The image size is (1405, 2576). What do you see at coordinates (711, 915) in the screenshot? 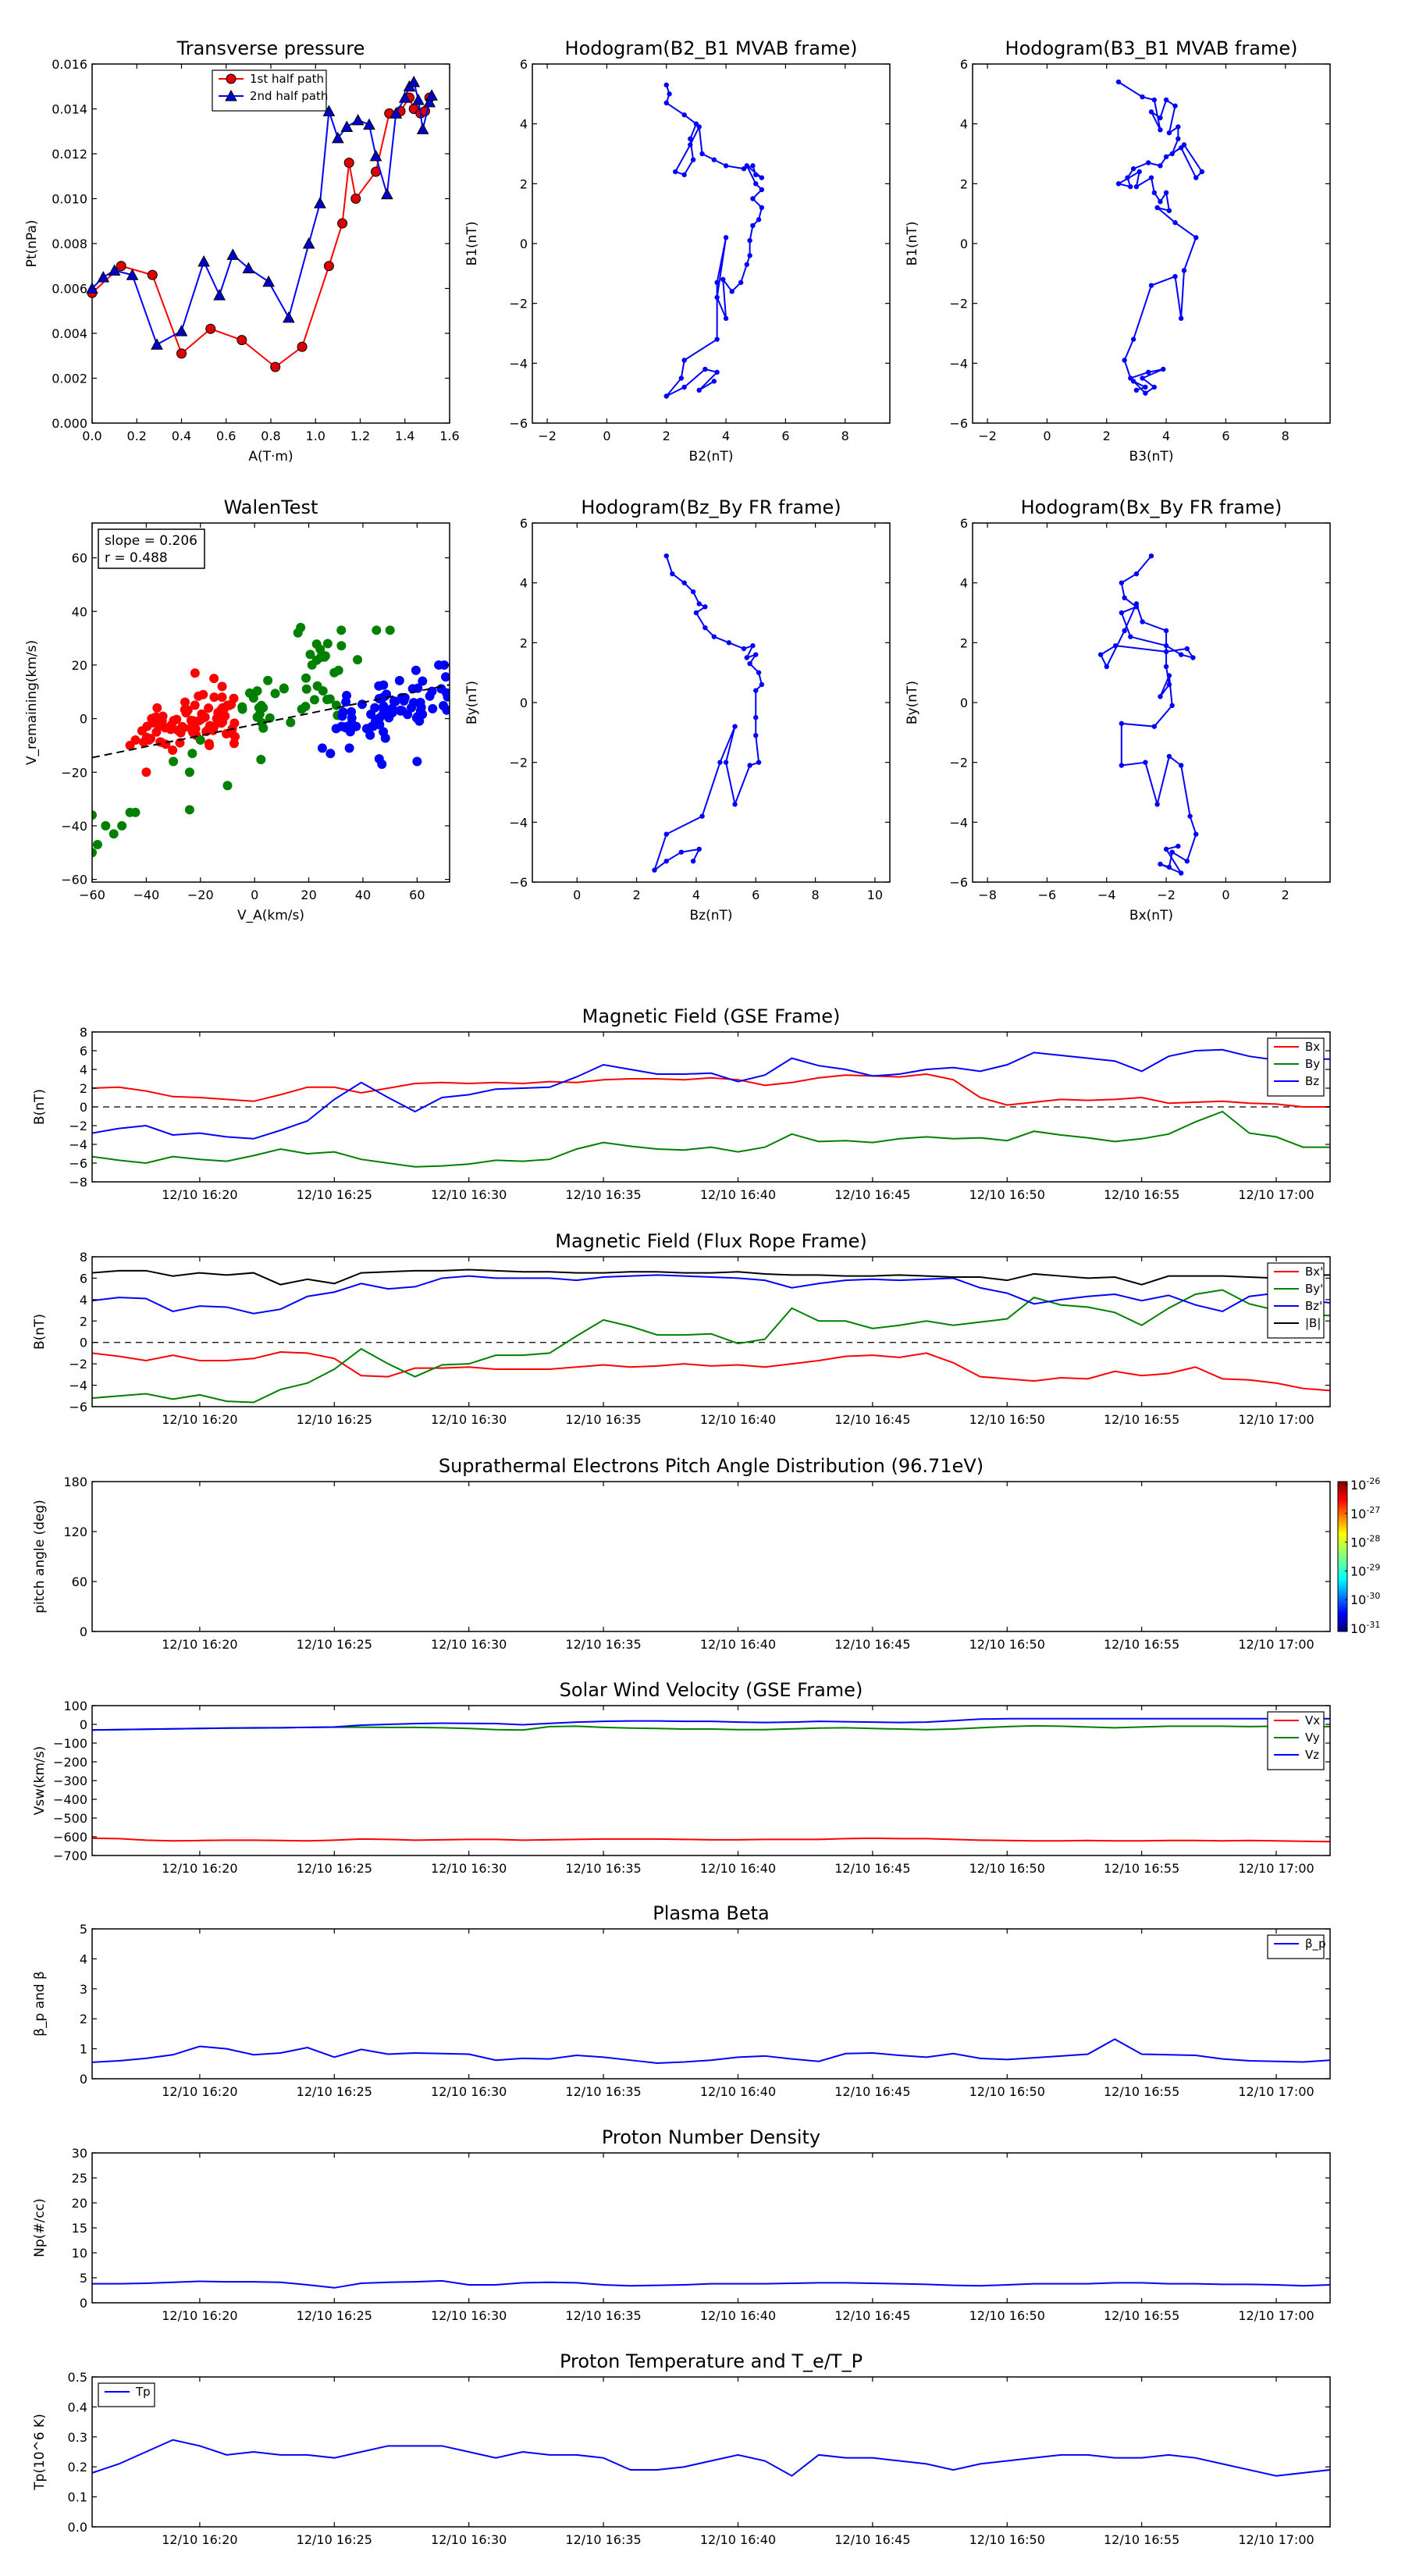
I see `h3-xlabel: Bz(nT)` at bounding box center [711, 915].